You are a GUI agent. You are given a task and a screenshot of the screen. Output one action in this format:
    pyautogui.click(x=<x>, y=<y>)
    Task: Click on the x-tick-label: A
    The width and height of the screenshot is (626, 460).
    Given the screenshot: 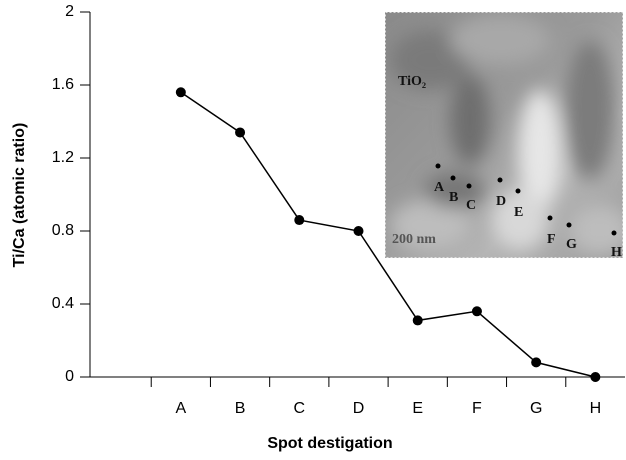 What is the action you would take?
    pyautogui.click(x=180, y=408)
    